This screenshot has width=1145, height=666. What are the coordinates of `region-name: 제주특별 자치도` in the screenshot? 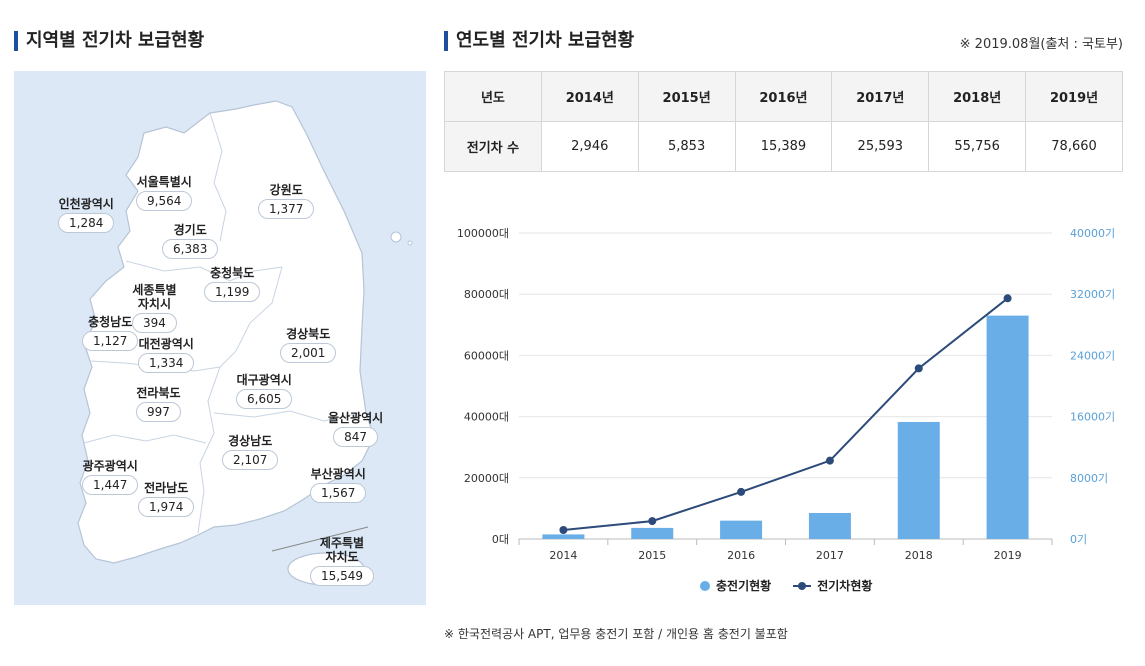 It's located at (342, 550).